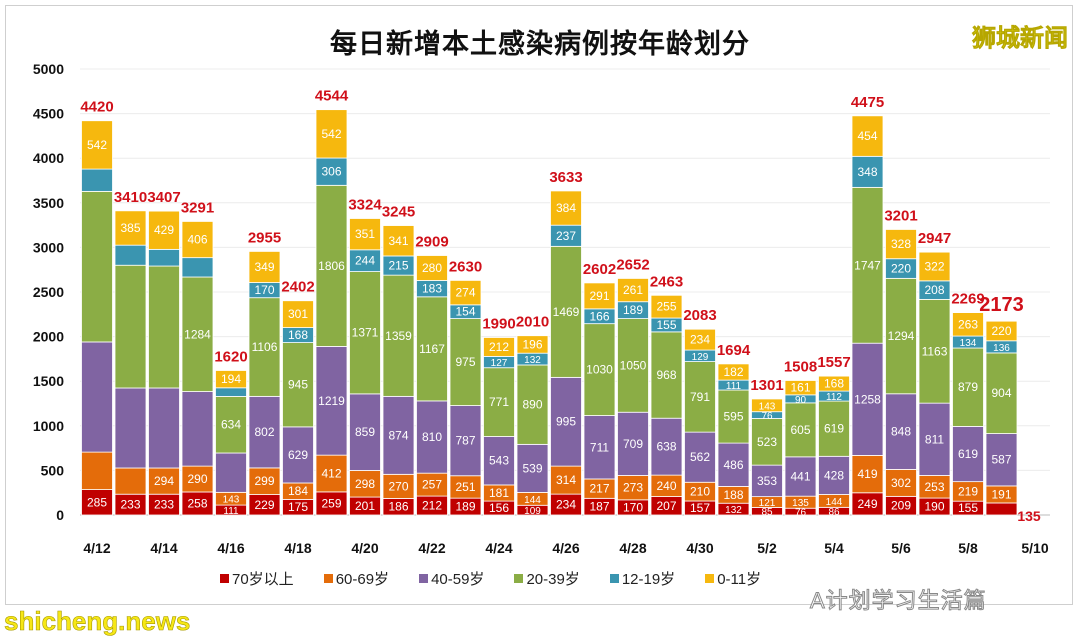 Image resolution: width=1080 pixels, height=641 pixels. I want to click on legend-label: 40-59岁, so click(458, 579).